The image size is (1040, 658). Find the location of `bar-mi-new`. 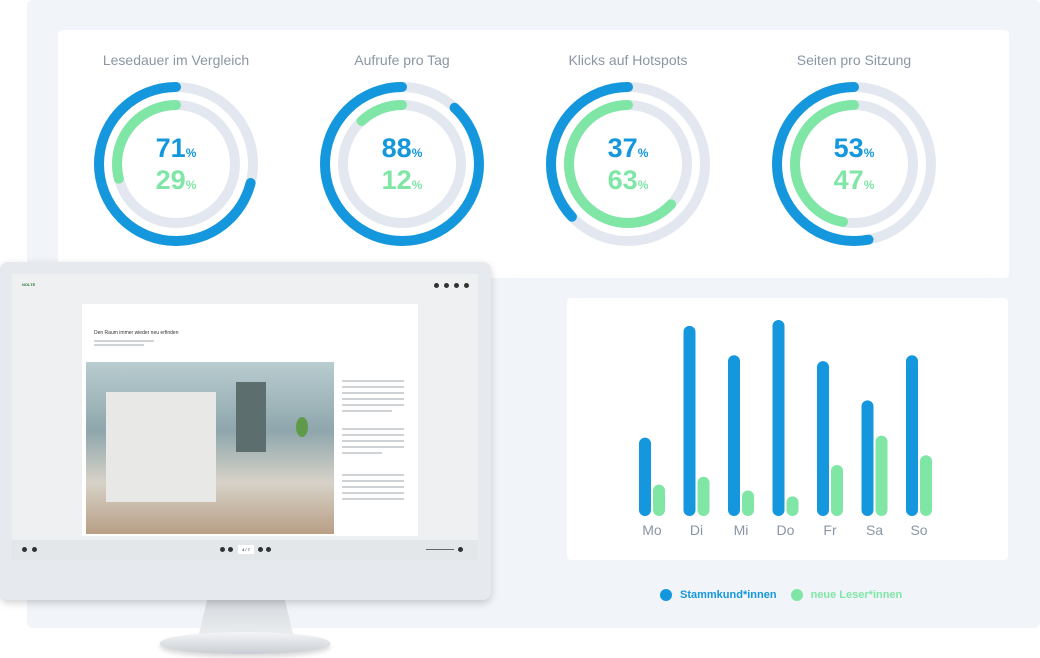

bar-mi-new is located at coordinates (748, 503).